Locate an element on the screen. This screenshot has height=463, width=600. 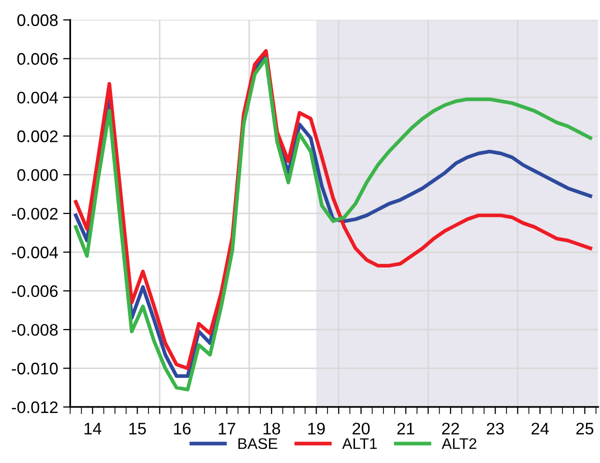
x-tick-label: 19 is located at coordinates (316, 428).